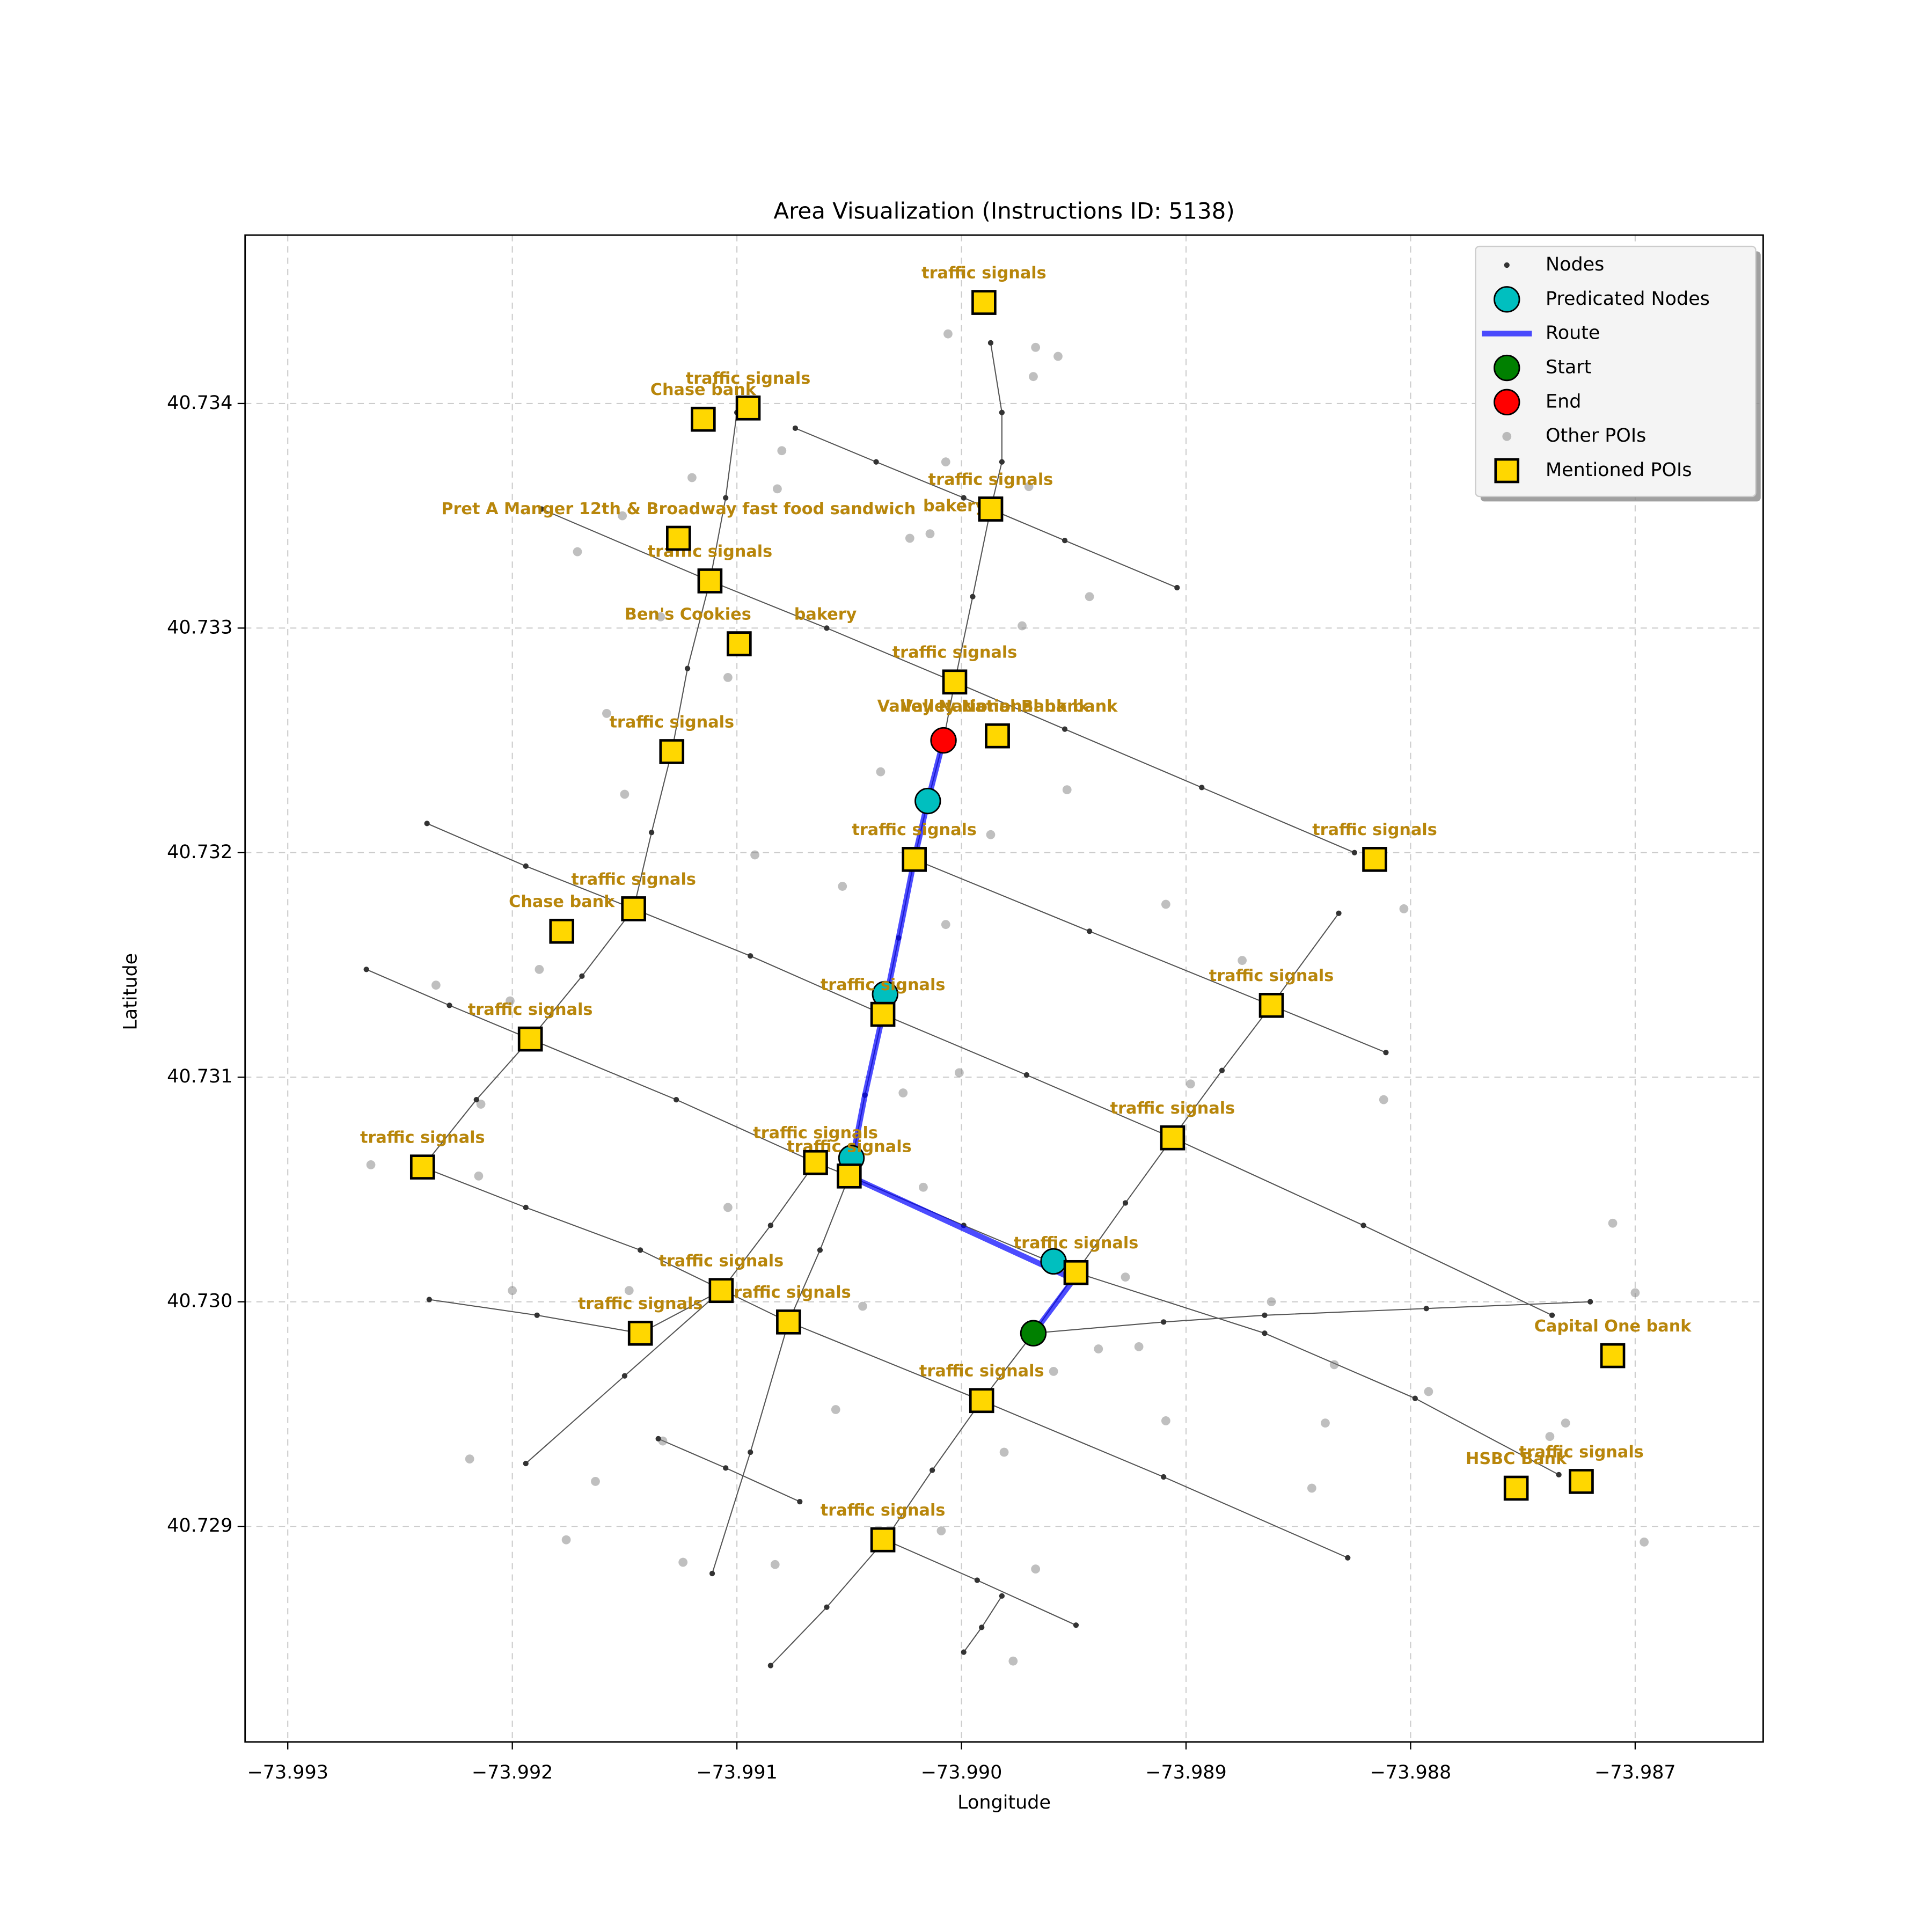 Image resolution: width=1932 pixels, height=1932 pixels. I want to click on poi-label: Valley National Bank bank, so click(997, 706).